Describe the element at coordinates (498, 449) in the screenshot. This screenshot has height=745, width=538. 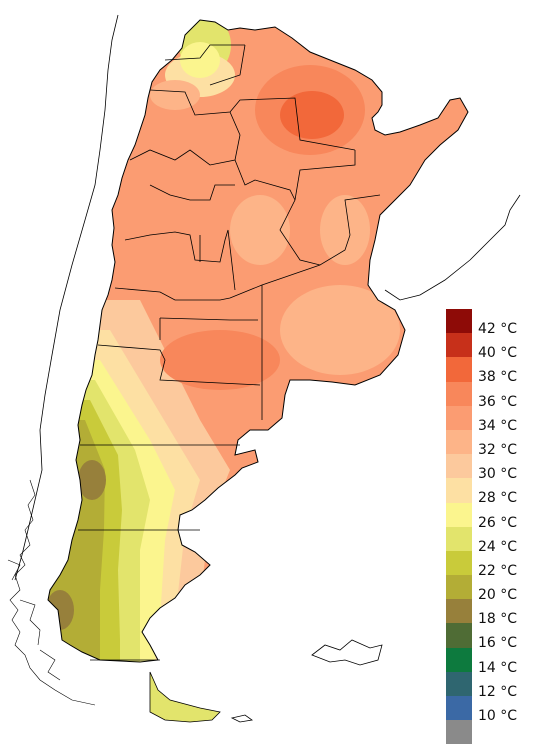
I see `legend-label: 32 °C` at that location.